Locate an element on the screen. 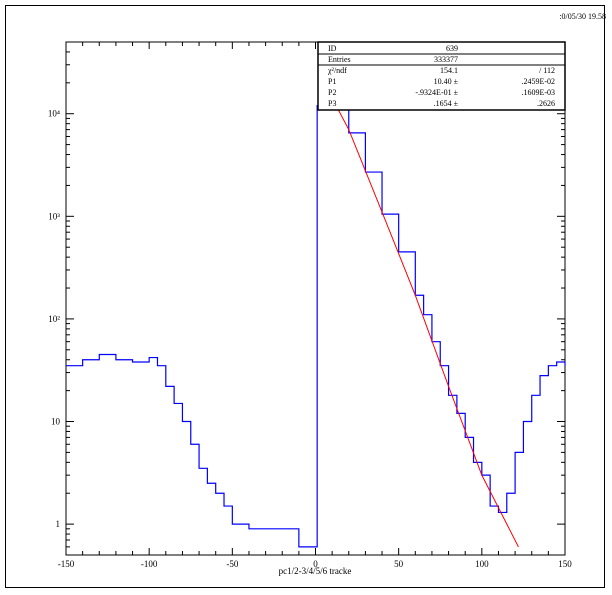  y-tick-label: 1 is located at coordinates (58, 524).